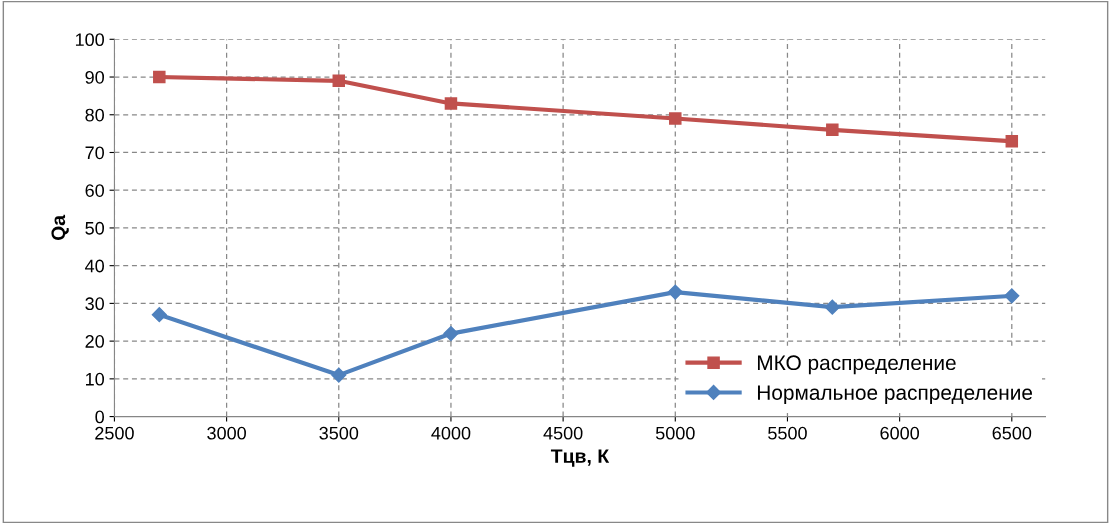 The height and width of the screenshot is (524, 1111). Describe the element at coordinates (95, 153) in the screenshot. I see `y-tick-label: 70` at that location.